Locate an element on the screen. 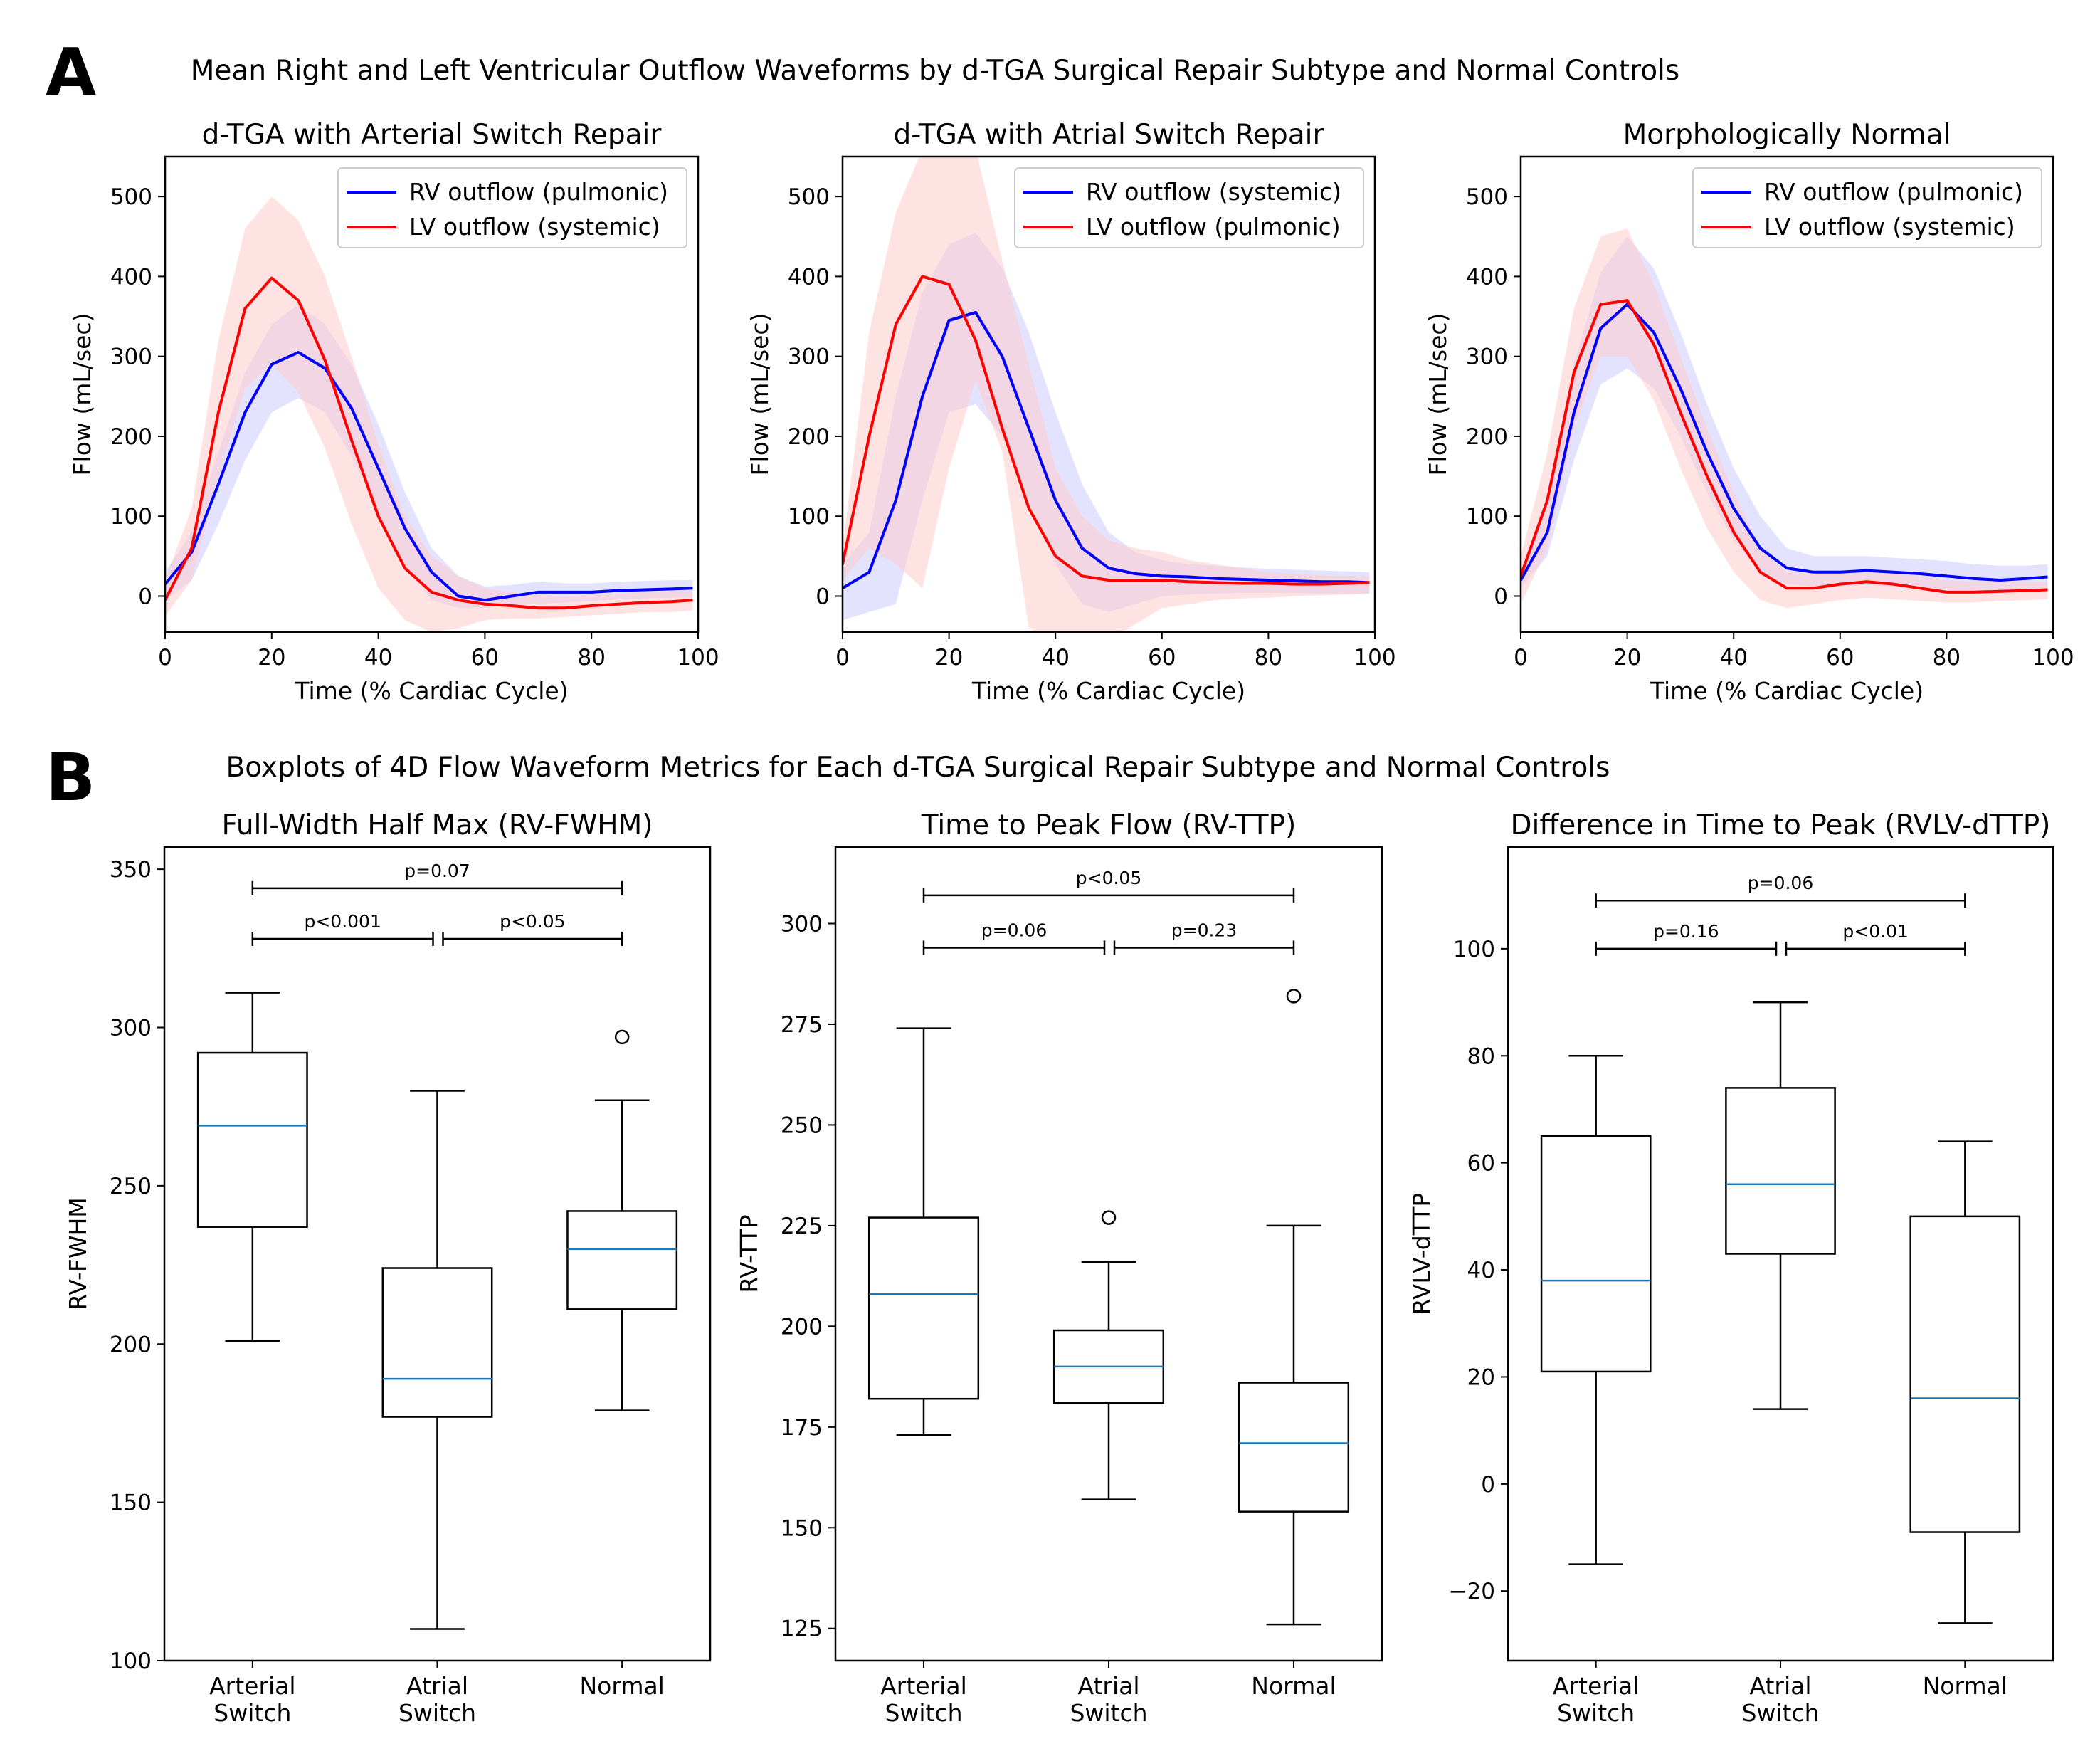 The height and width of the screenshot is (1756, 2100). chart-title: Difference in Time to Peak (RVLV-dTTP) is located at coordinates (1780, 825).